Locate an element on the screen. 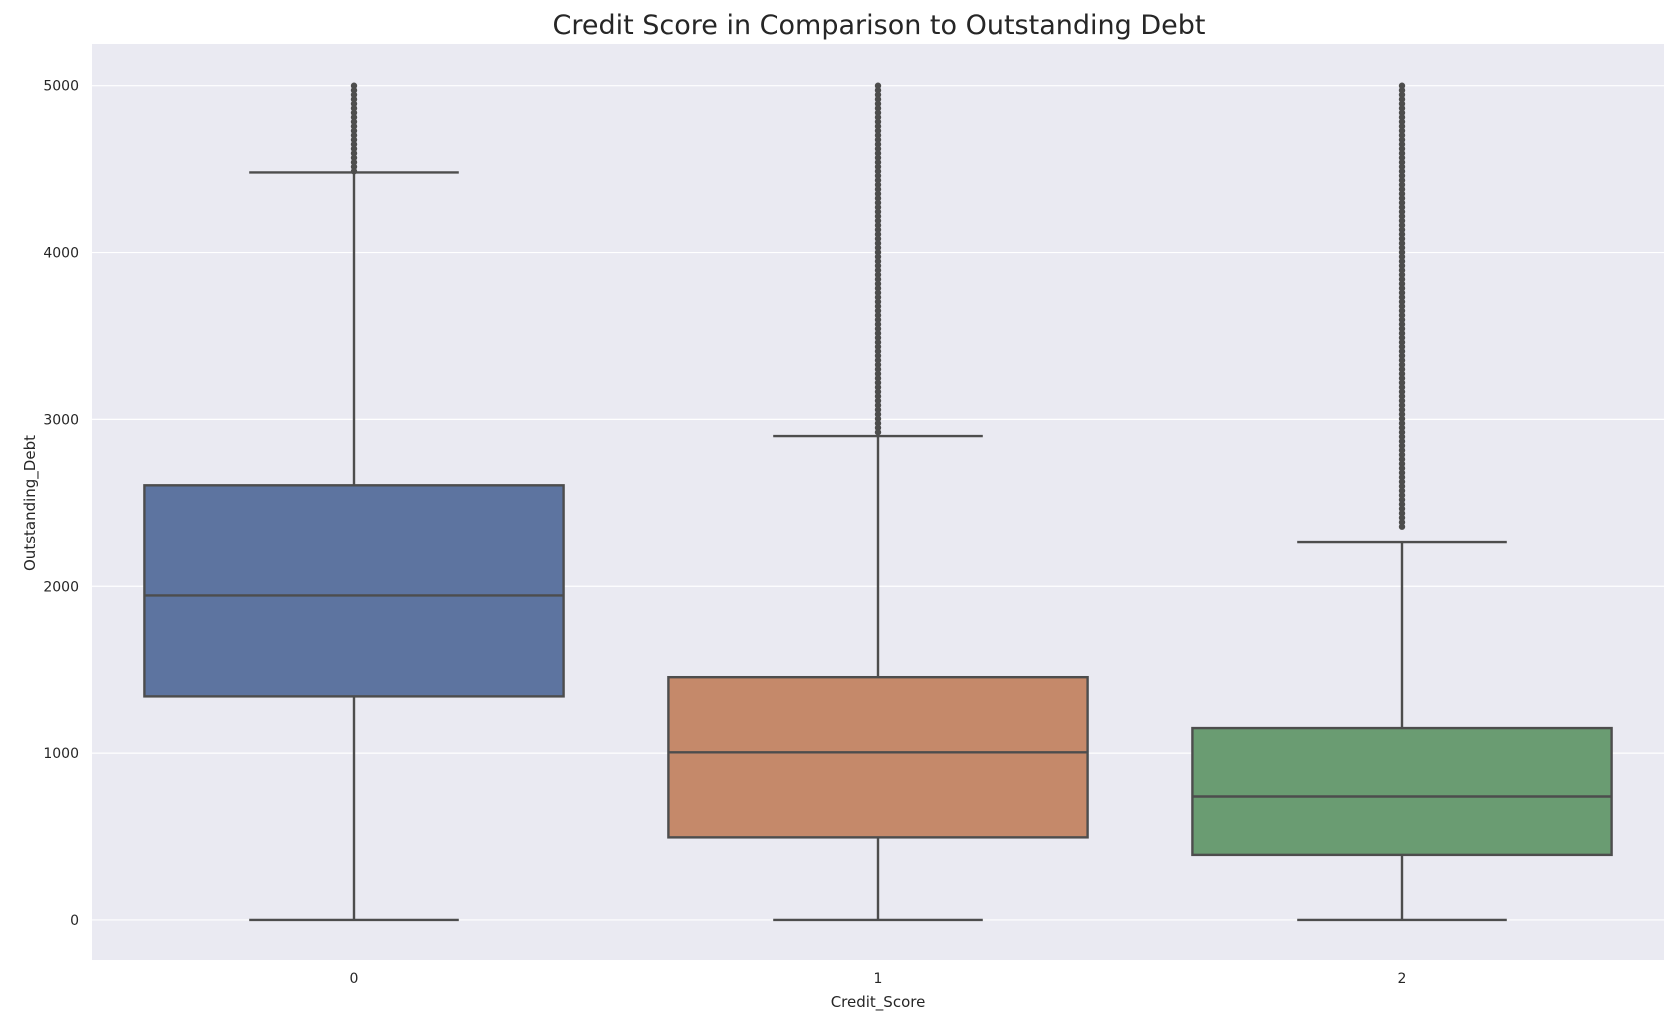 The width and height of the screenshot is (1676, 1018). y-tick-label-0: 0 is located at coordinates (74, 921).